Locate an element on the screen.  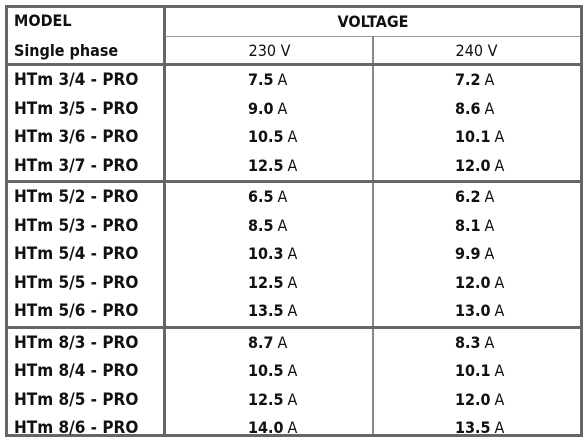
model-cell: HTm 3/4 - PRO is located at coordinates (76, 80).